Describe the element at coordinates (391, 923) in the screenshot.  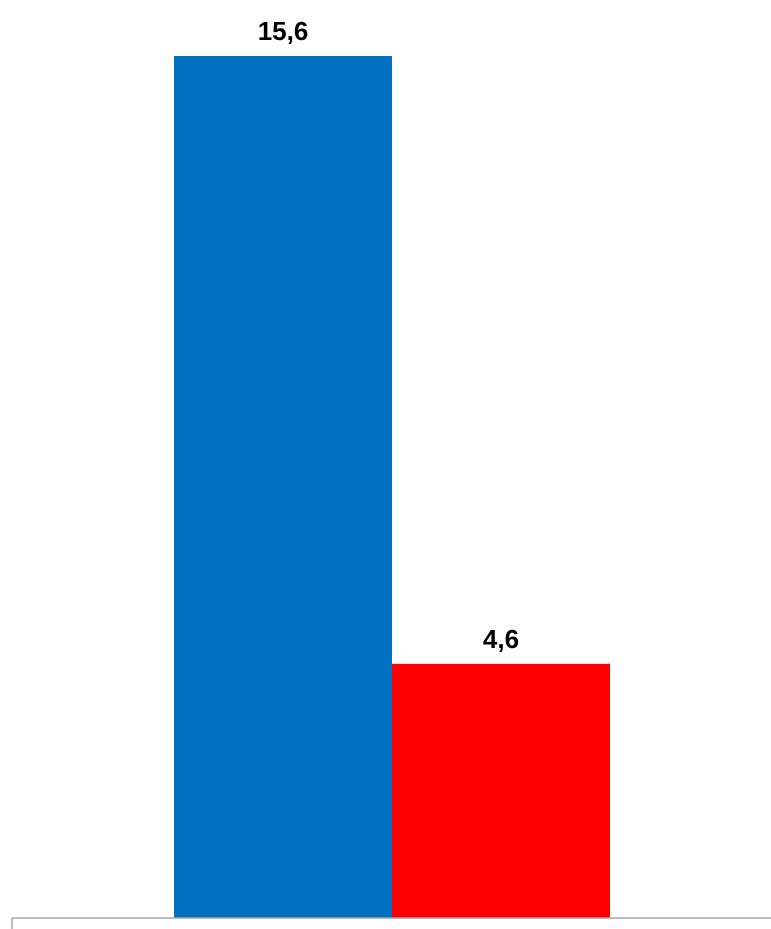
I see `x-axis` at that location.